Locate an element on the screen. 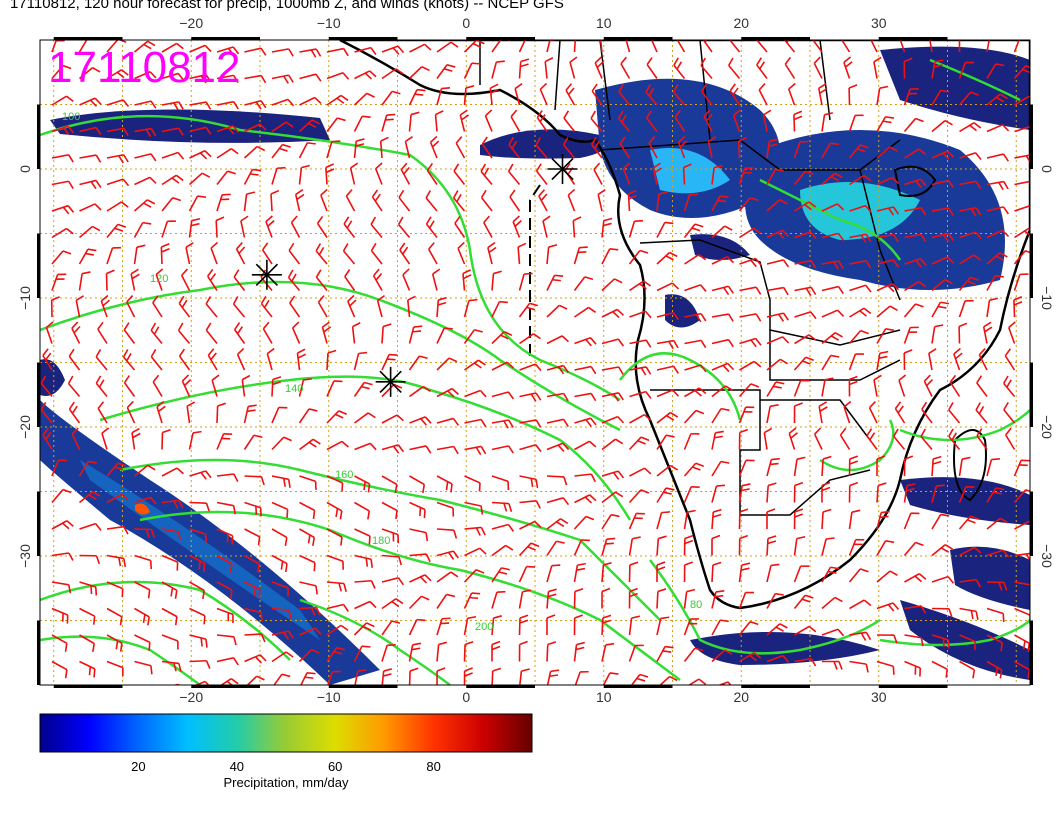 The width and height of the screenshot is (1056, 816). lon-tick-label-bottom: 20 is located at coordinates (741, 697).